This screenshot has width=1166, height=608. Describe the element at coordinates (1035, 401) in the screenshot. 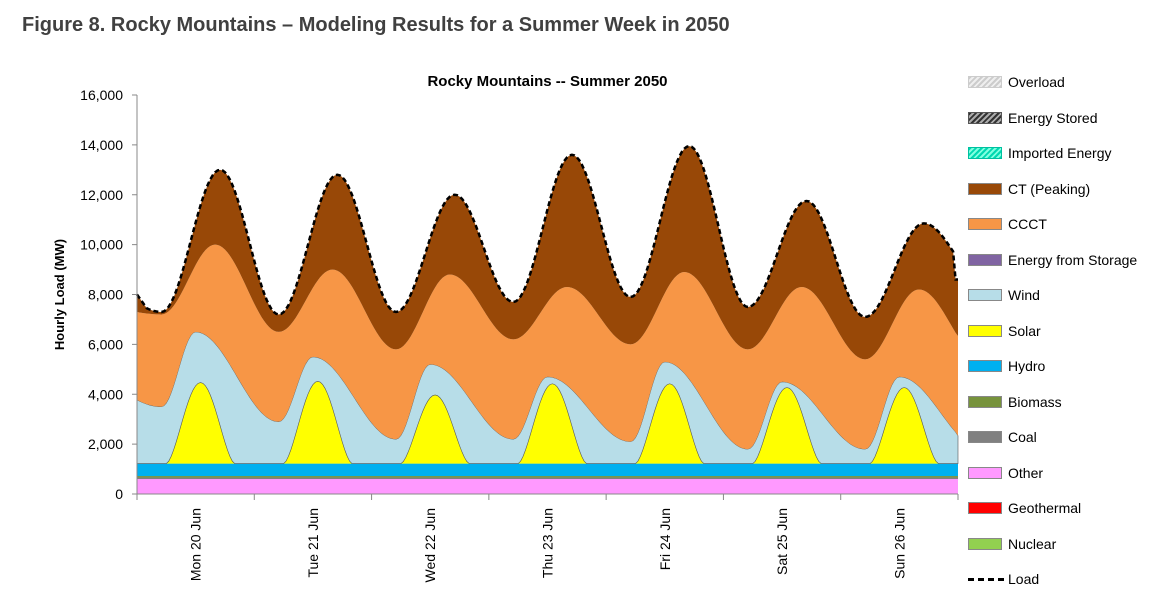

I see `legend-label: Biomass` at that location.